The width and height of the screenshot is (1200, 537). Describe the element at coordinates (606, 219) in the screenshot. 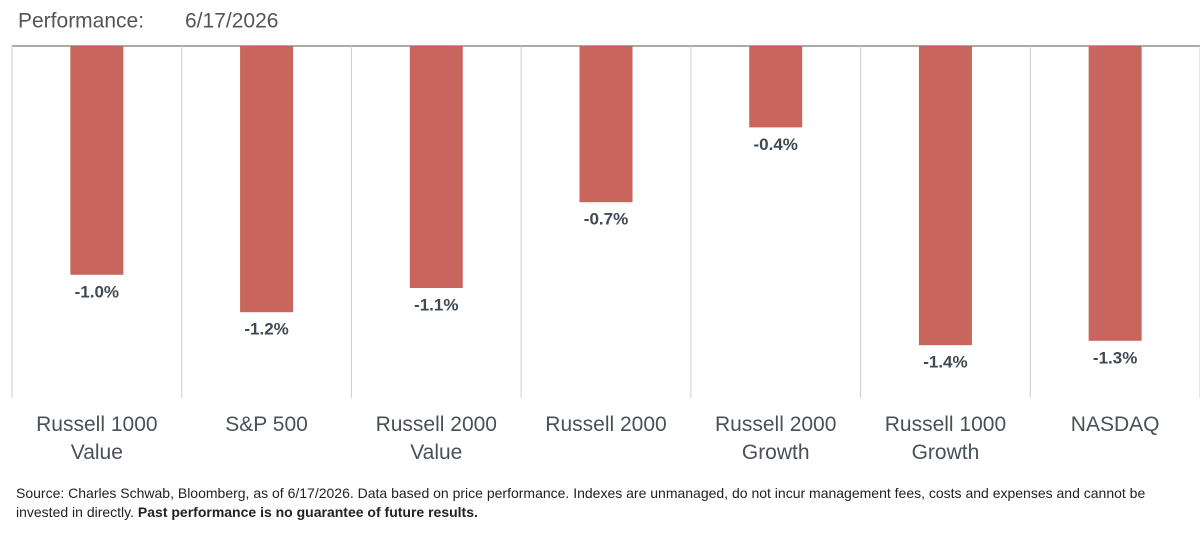

I see `value-label: -0.7%` at that location.